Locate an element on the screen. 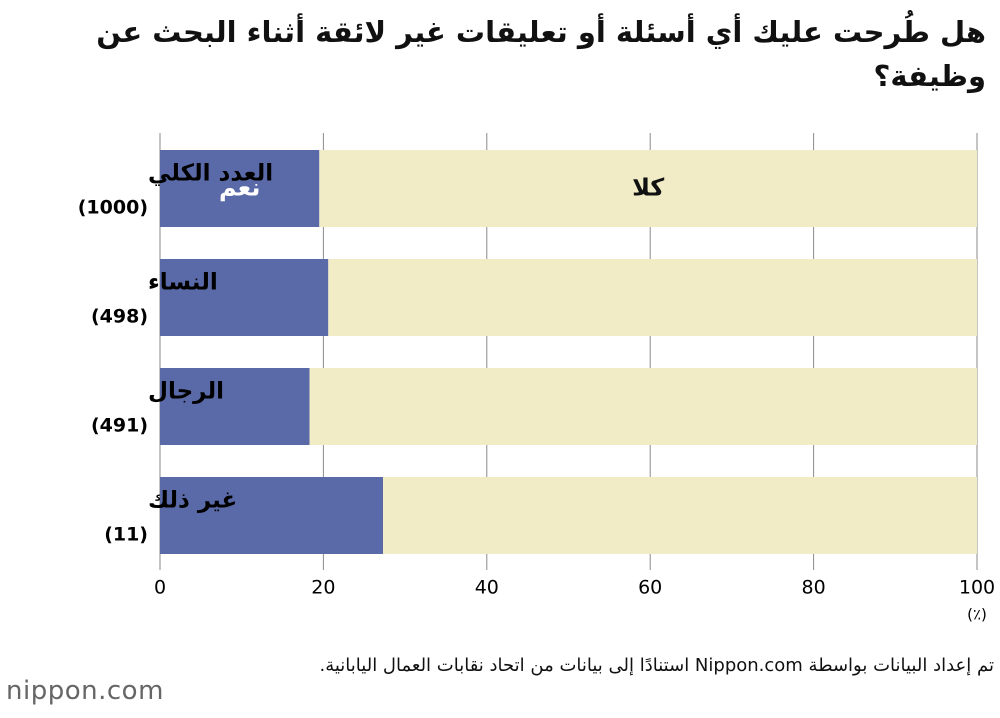 This screenshot has width=1000, height=718. x-tick-label: 80 is located at coordinates (814, 588).